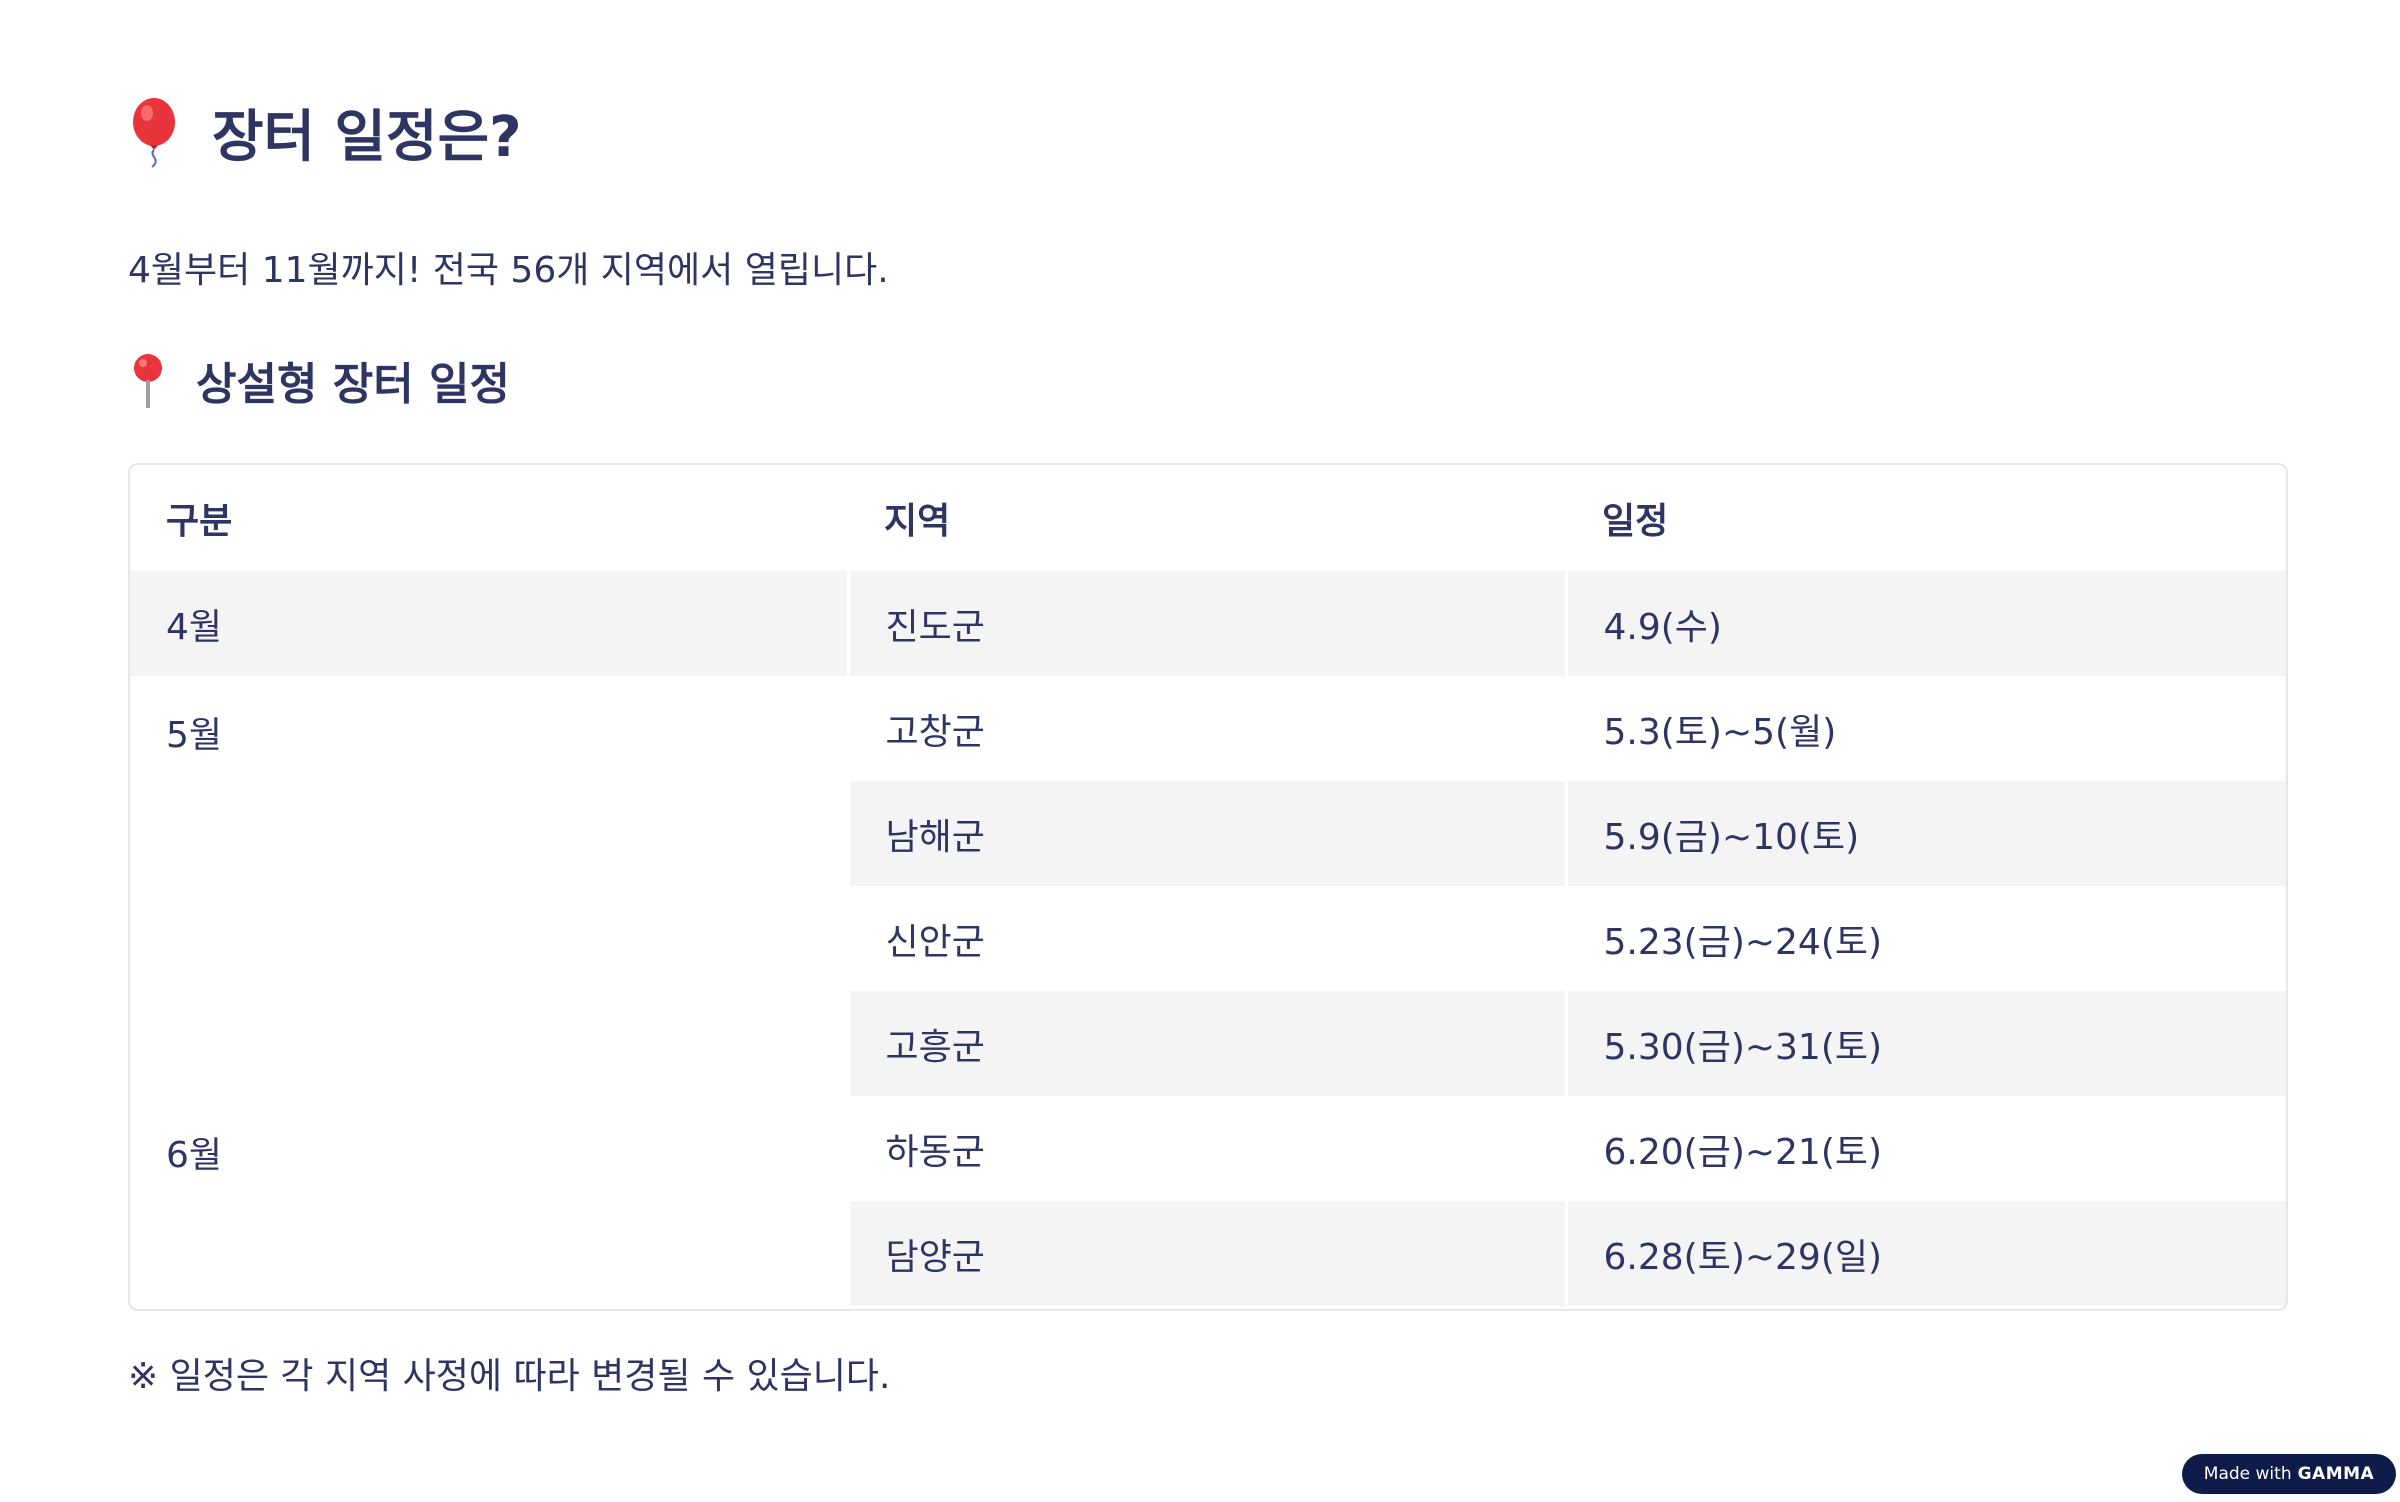  I want to click on table-row: 담양군 6.28(토)~29(일), so click(1208, 1253).